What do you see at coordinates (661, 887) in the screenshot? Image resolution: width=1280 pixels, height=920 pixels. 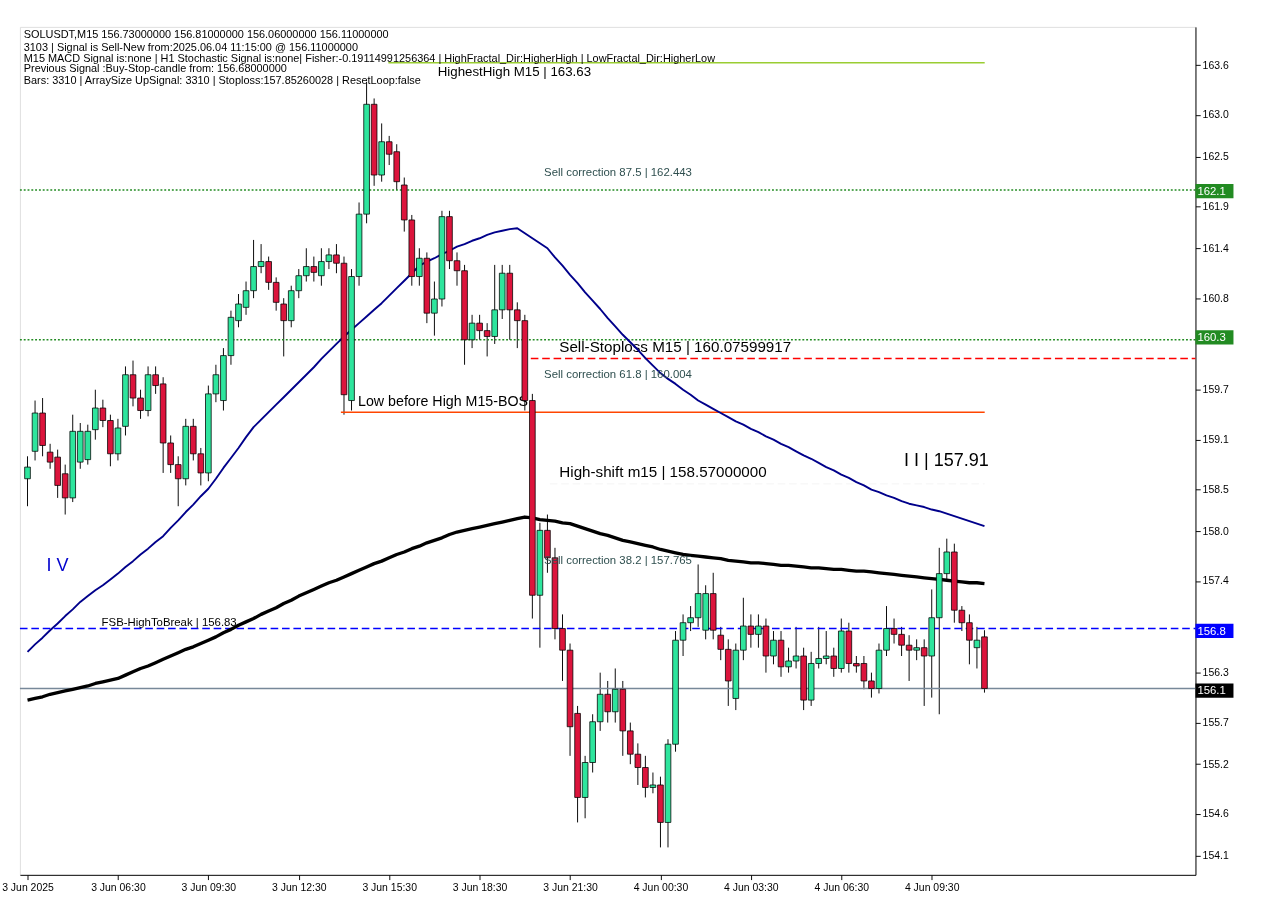 I see `x-tick-label: 4 Jun 00:30` at bounding box center [661, 887].